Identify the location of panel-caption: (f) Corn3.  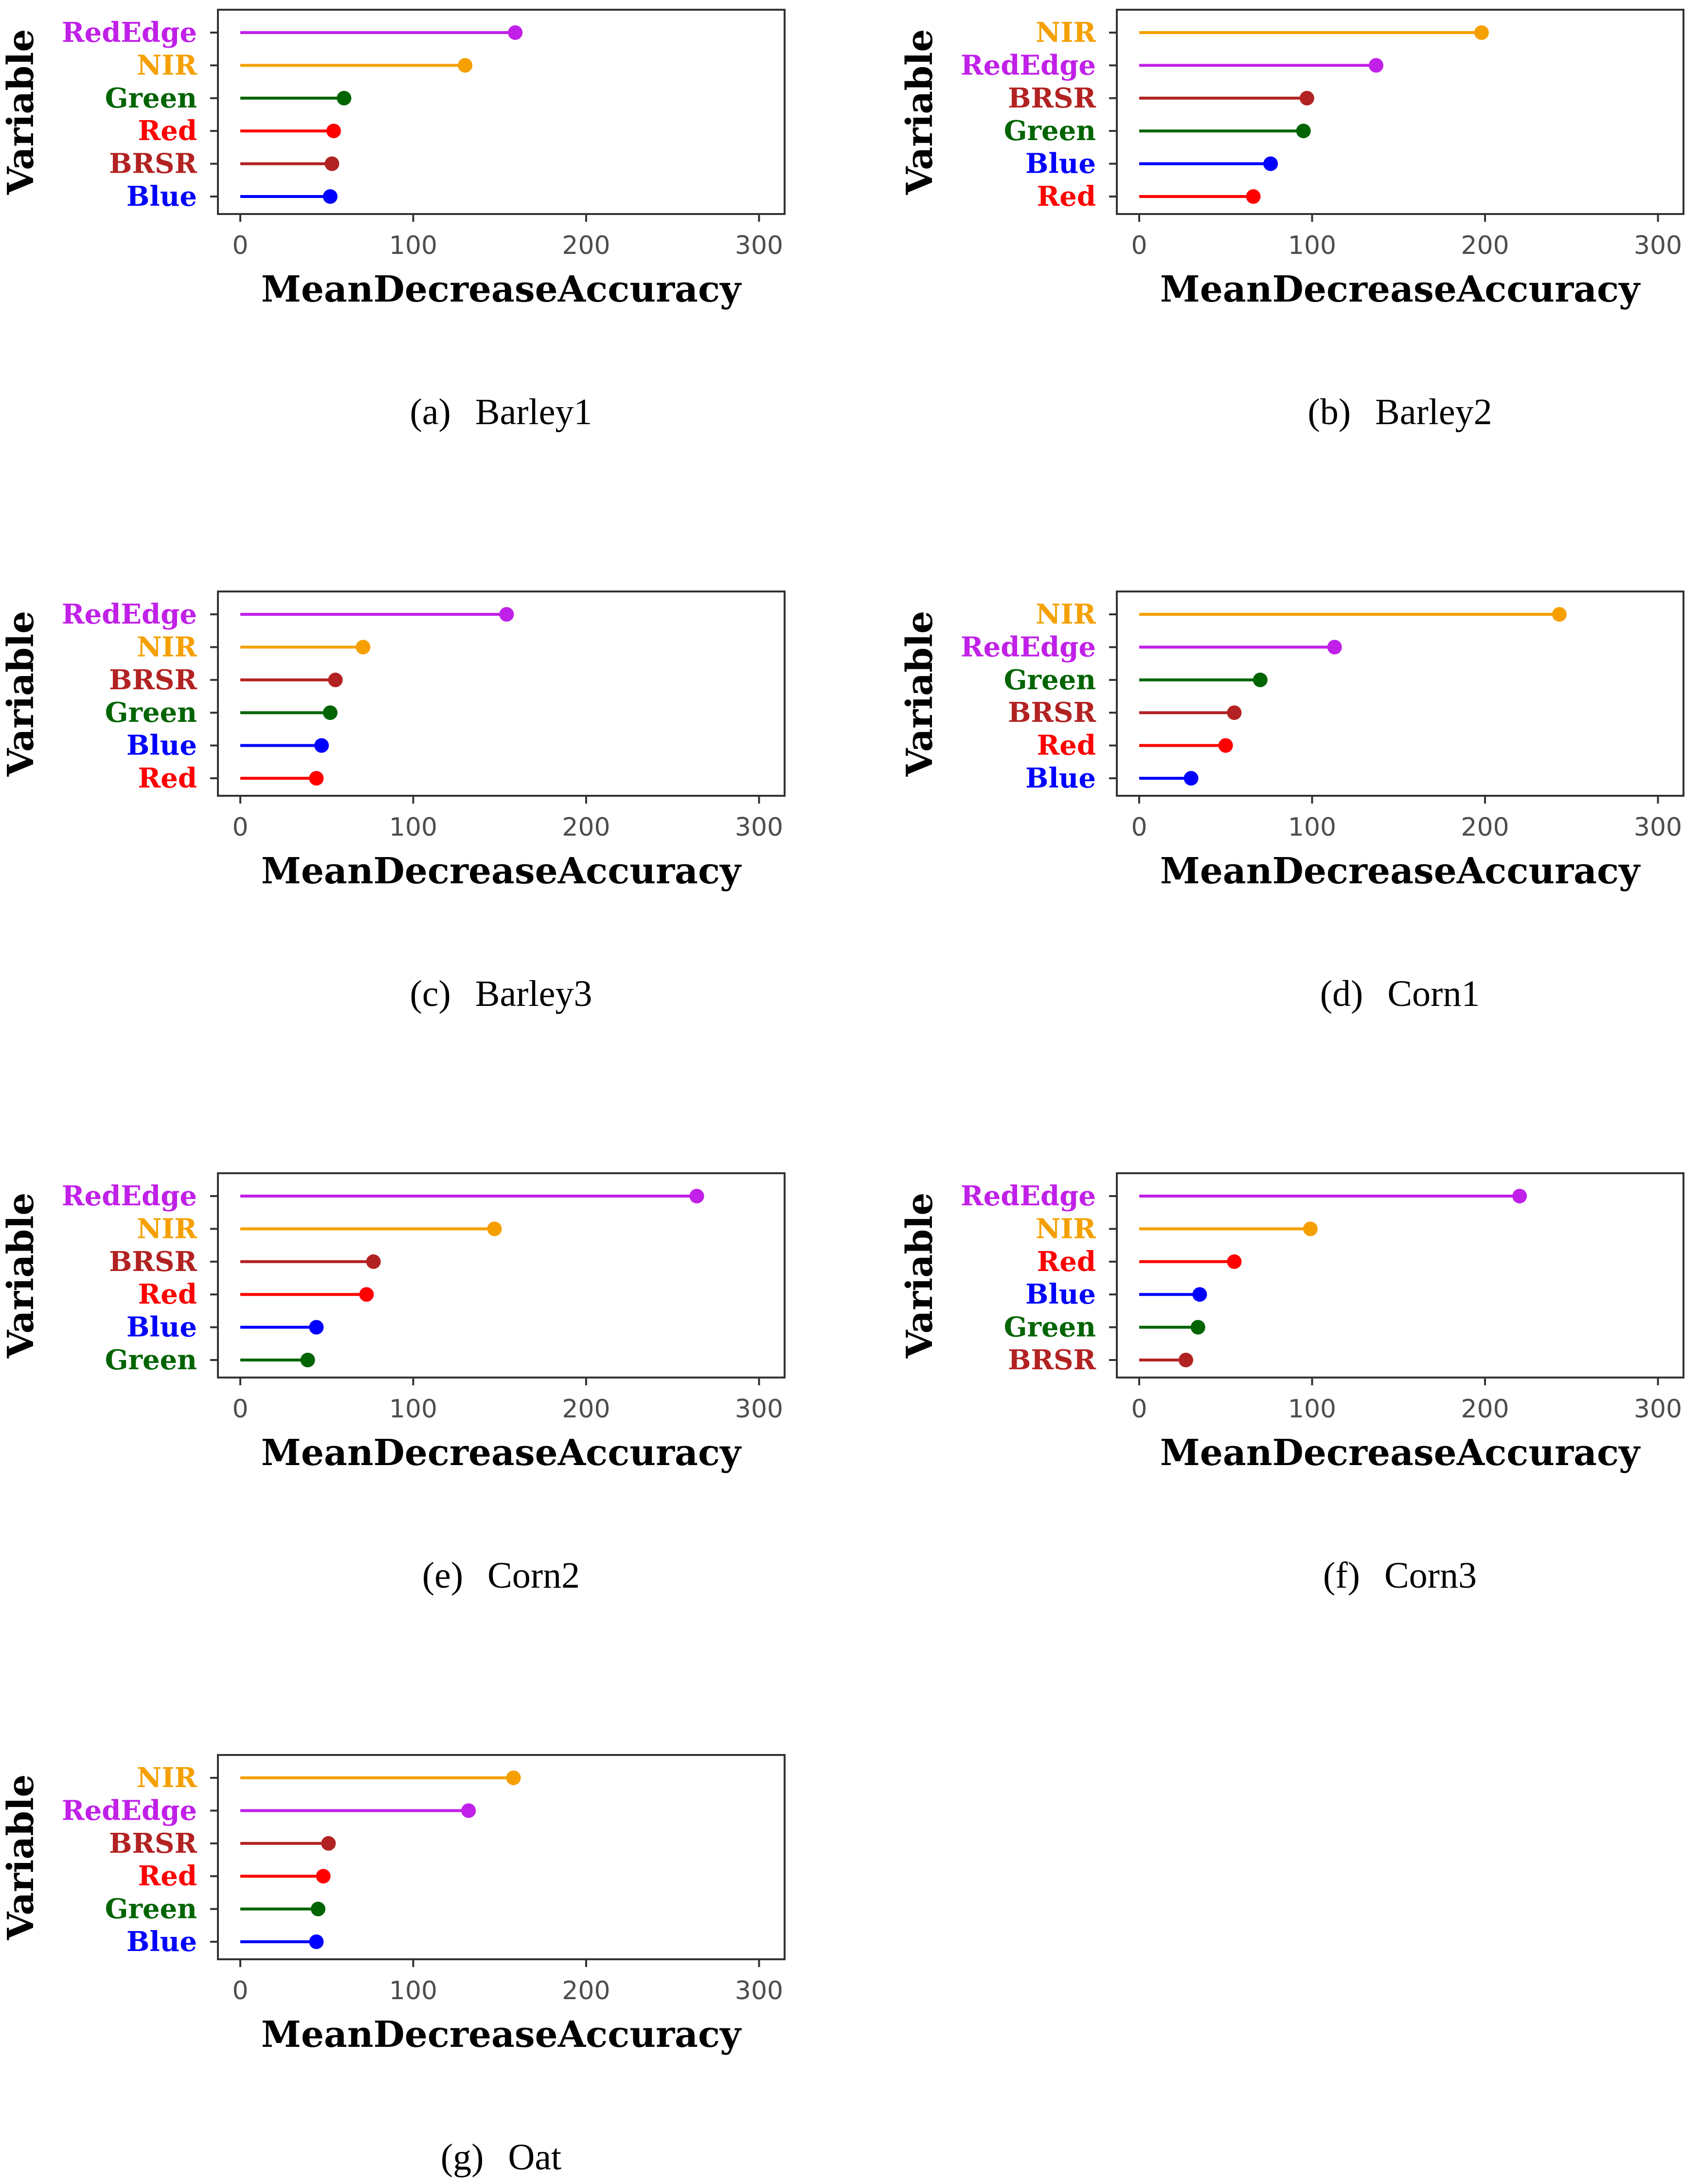
(1400, 1575).